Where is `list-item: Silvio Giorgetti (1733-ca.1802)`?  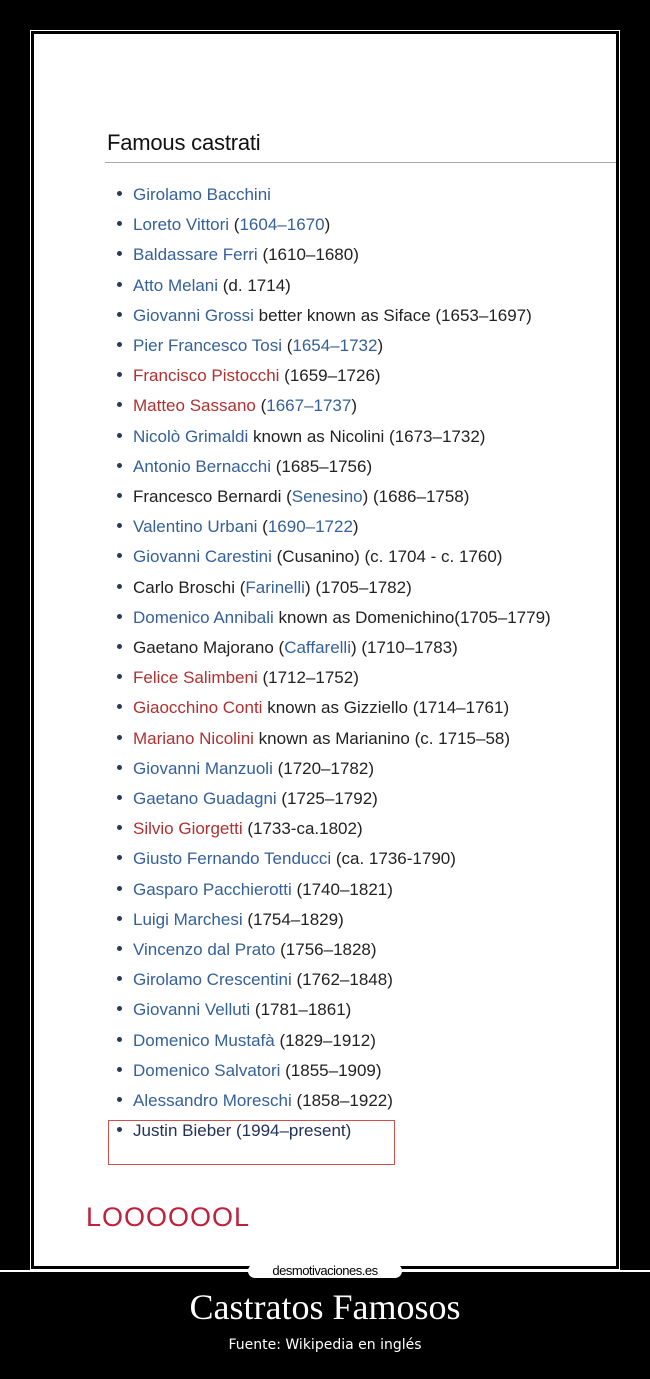
list-item: Silvio Giorgetti (1733-ca.1802) is located at coordinates (240, 829).